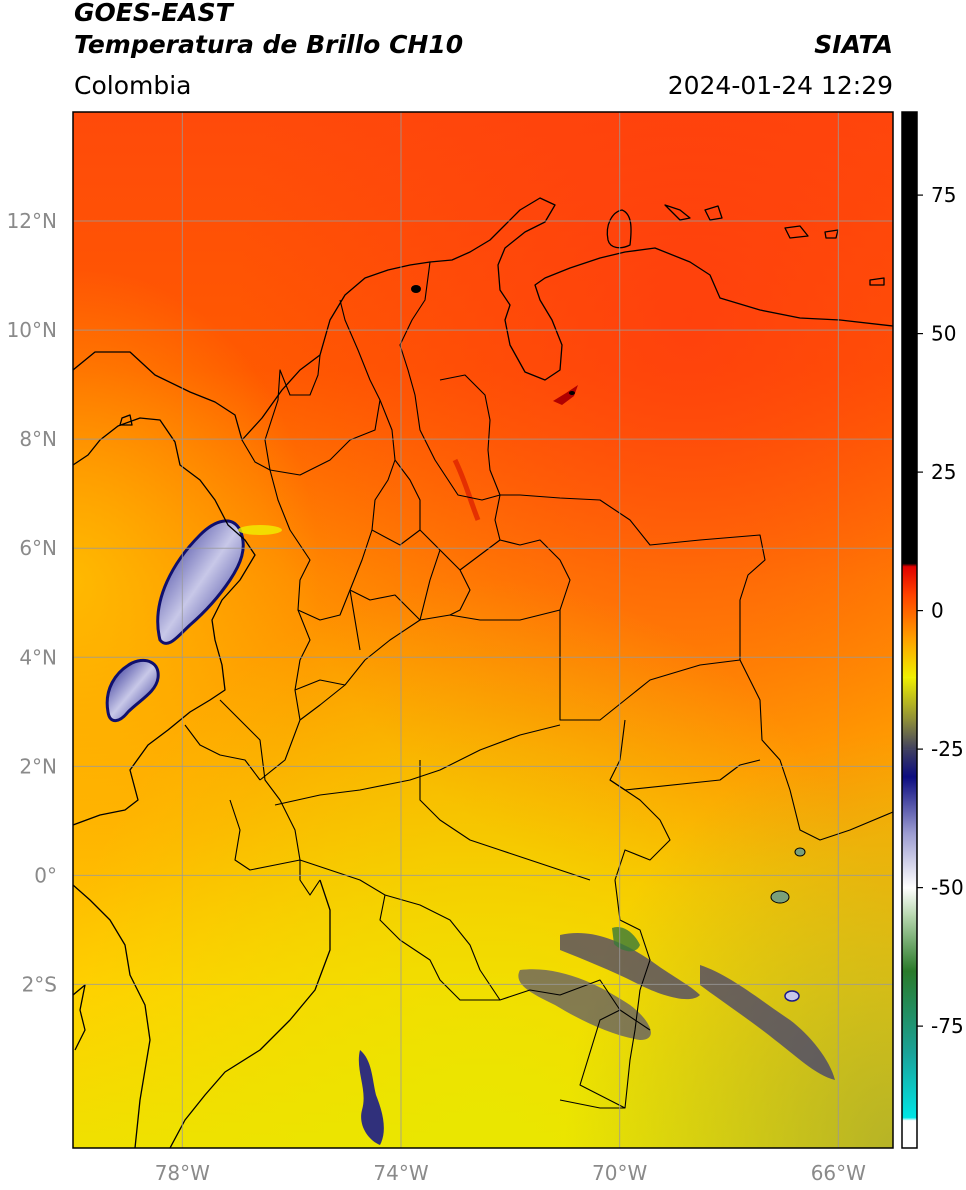  What do you see at coordinates (38, 548) in the screenshot?
I see `lat-tick-label: 6°N` at bounding box center [38, 548].